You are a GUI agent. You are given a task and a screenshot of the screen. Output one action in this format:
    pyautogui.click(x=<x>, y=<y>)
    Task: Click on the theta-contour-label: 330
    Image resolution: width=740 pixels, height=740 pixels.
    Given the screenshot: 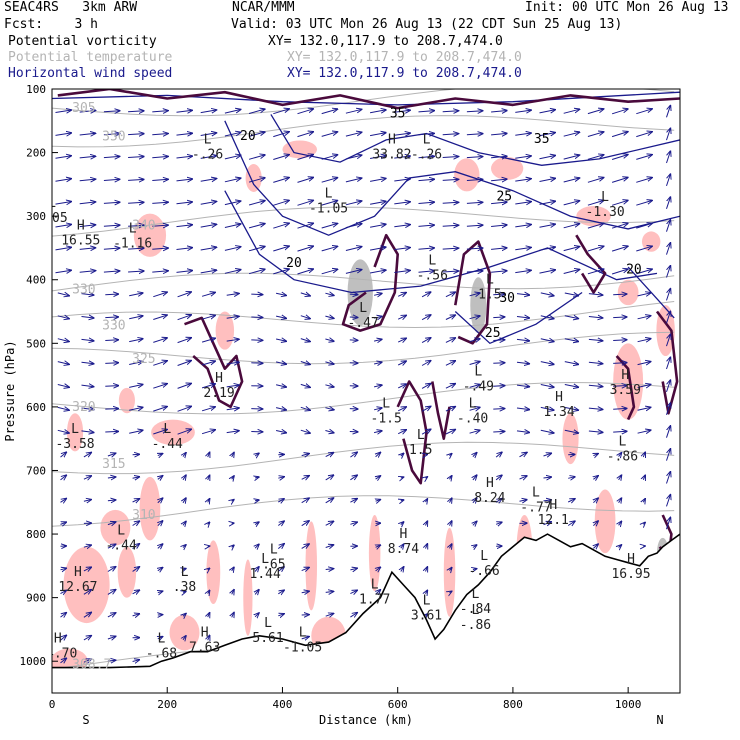 What is the action you would take?
    pyautogui.click(x=83, y=289)
    